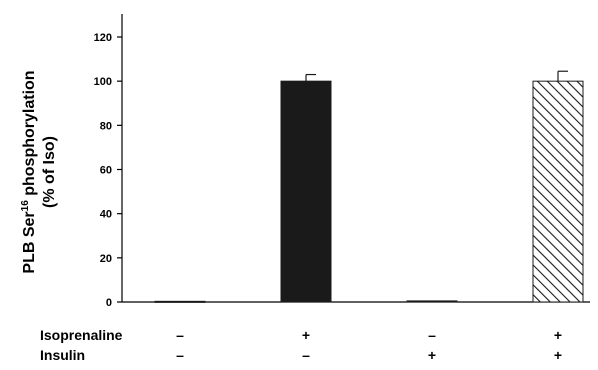 The height and width of the screenshot is (370, 598). Describe the element at coordinates (106, 215) in the screenshot. I see `y-tick-label: 40` at that location.